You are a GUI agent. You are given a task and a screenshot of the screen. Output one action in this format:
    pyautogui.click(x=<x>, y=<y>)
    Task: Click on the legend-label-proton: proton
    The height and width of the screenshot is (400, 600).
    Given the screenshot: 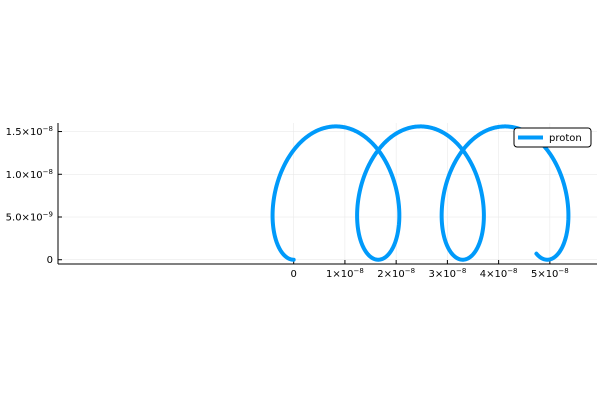 What is the action you would take?
    pyautogui.click(x=565, y=138)
    